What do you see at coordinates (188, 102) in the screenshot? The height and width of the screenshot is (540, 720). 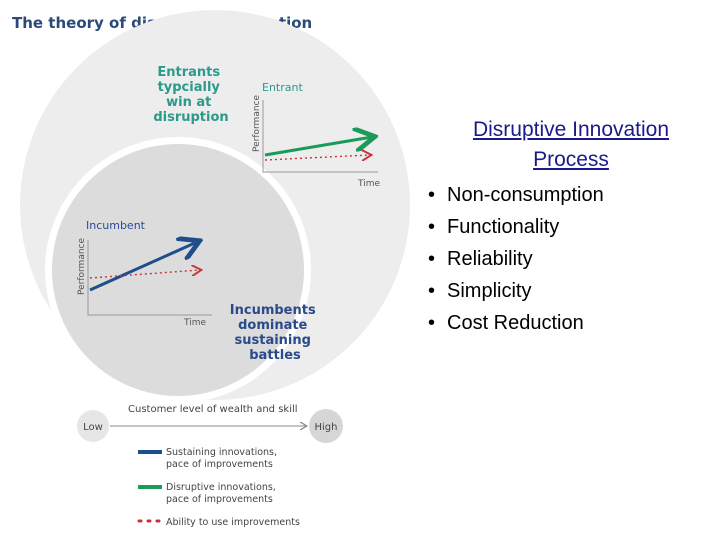 I see `label-line: win at` at bounding box center [188, 102].